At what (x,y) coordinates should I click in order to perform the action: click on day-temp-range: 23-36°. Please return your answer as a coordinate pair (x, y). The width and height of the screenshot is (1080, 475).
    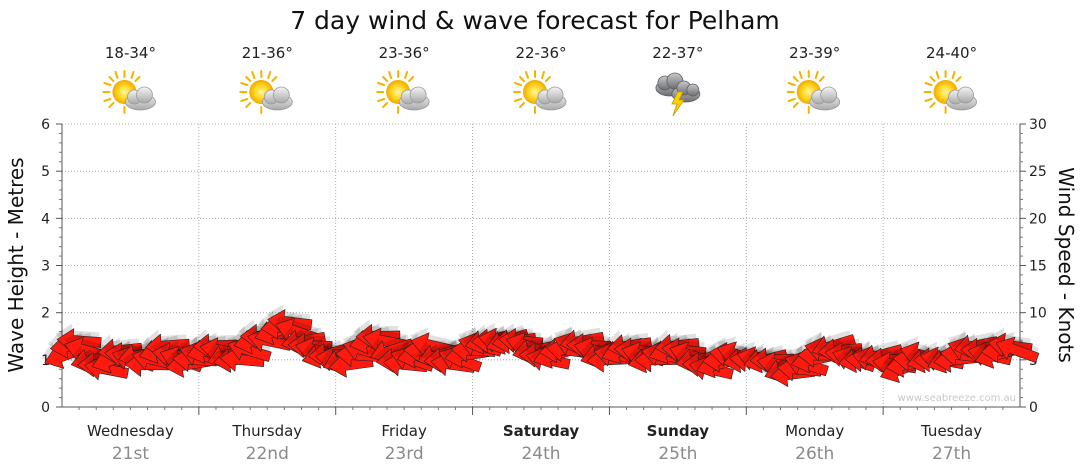
    Looking at the image, I should click on (404, 53).